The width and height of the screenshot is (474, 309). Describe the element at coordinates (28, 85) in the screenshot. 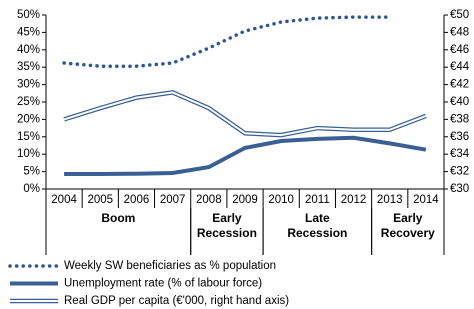

I see `y-tick-label: 30%` at that location.